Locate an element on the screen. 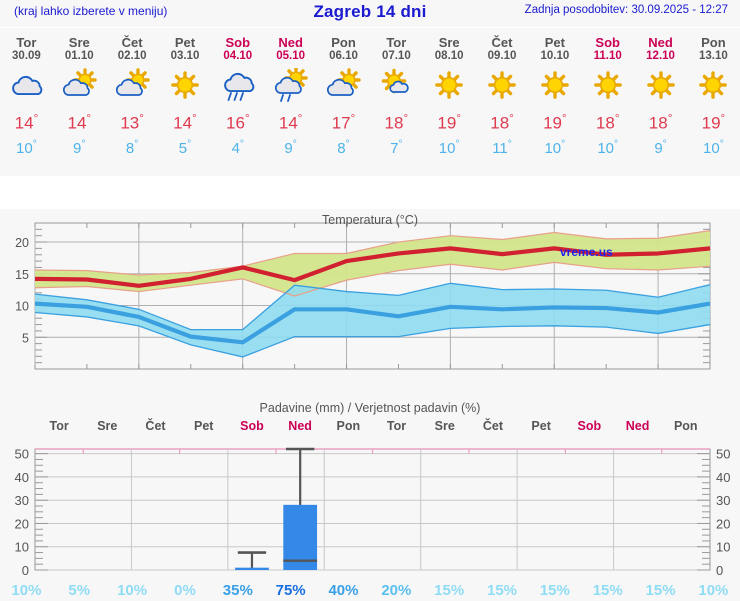 The height and width of the screenshot is (601, 740). day-date: 05.10 is located at coordinates (291, 56).